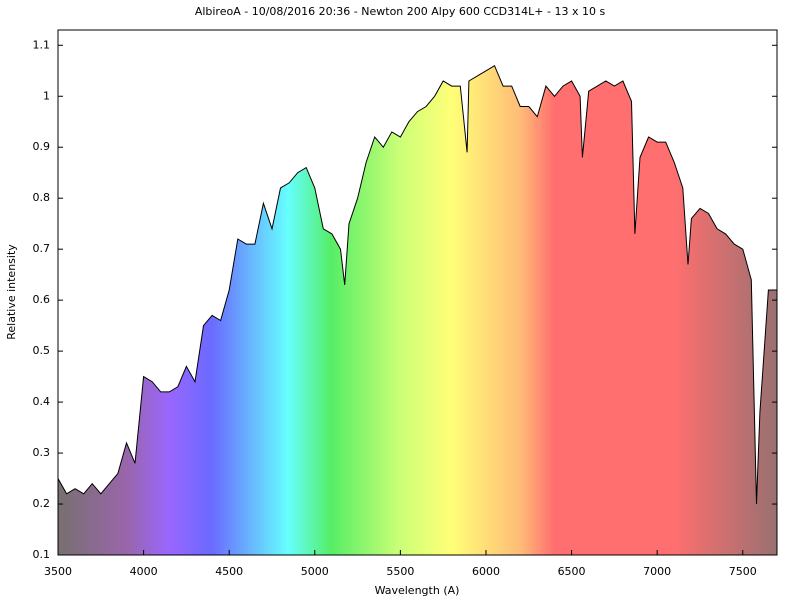 The height and width of the screenshot is (600, 800). I want to click on y-tick-label: 0.6, so click(42, 299).